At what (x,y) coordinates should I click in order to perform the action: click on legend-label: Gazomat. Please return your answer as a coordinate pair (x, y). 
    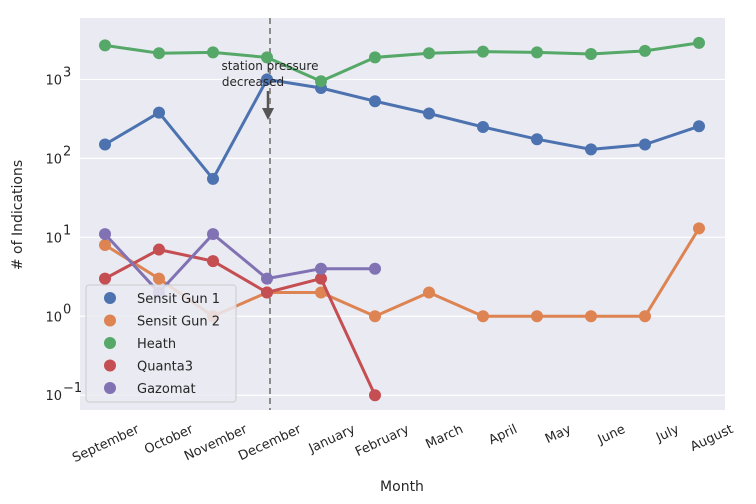
    Looking at the image, I should click on (166, 389).